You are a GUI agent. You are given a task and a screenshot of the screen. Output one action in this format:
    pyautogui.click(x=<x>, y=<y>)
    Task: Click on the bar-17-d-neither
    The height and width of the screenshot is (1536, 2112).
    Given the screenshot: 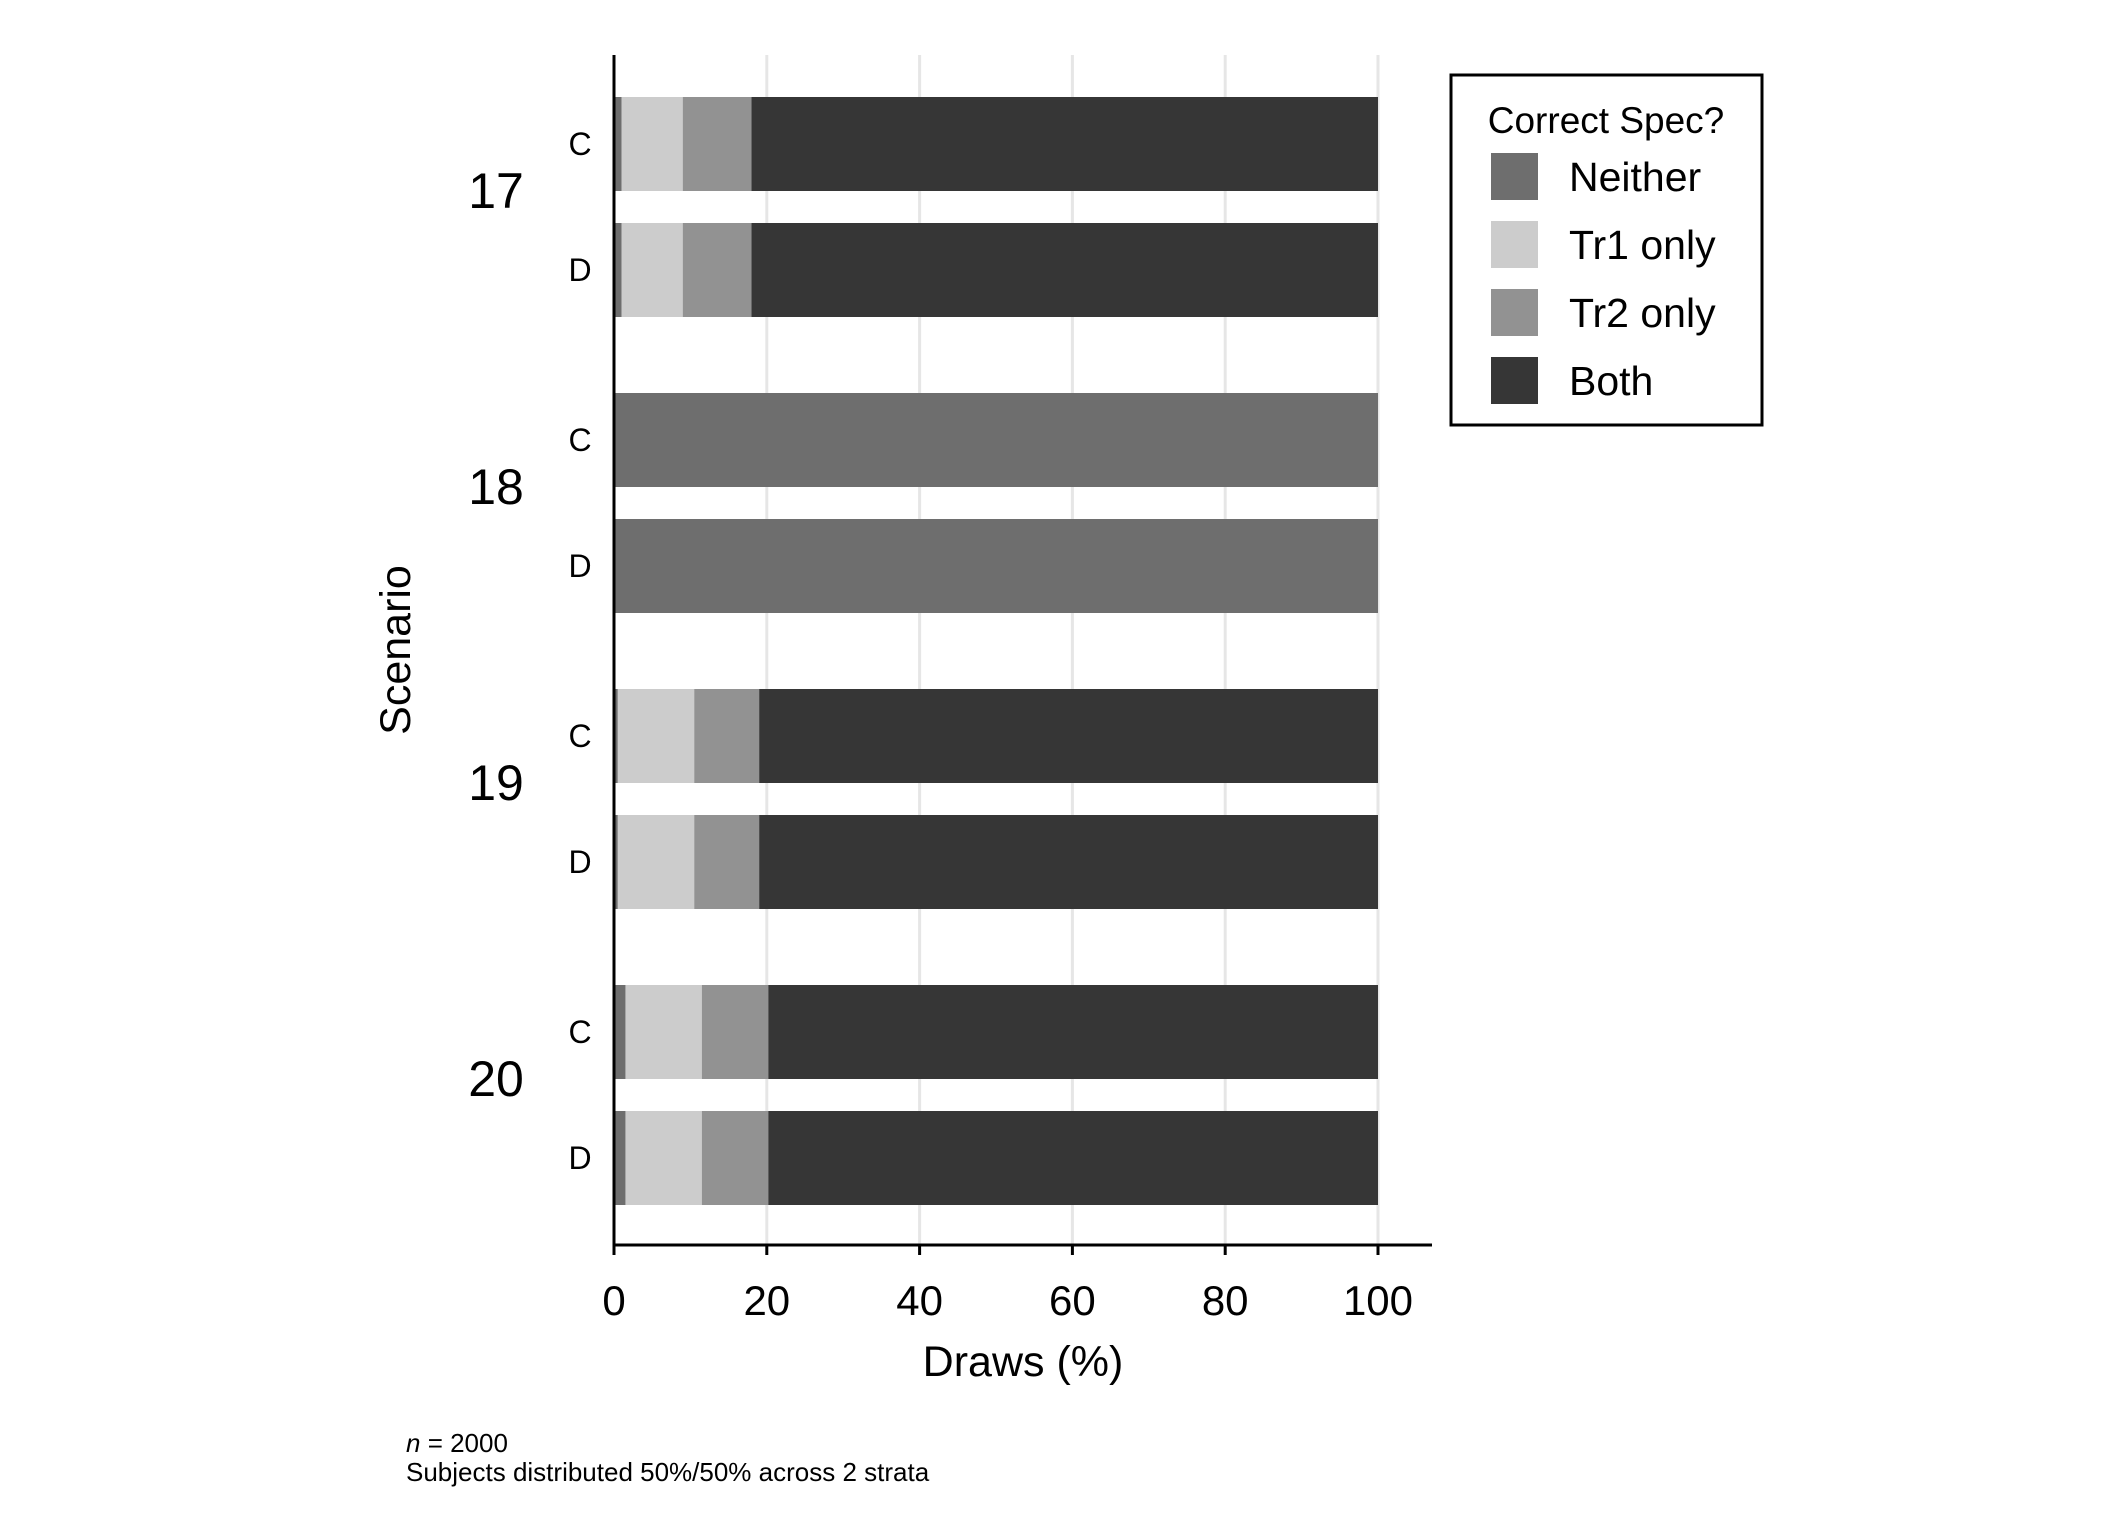 What is the action you would take?
    pyautogui.click(x=618, y=270)
    